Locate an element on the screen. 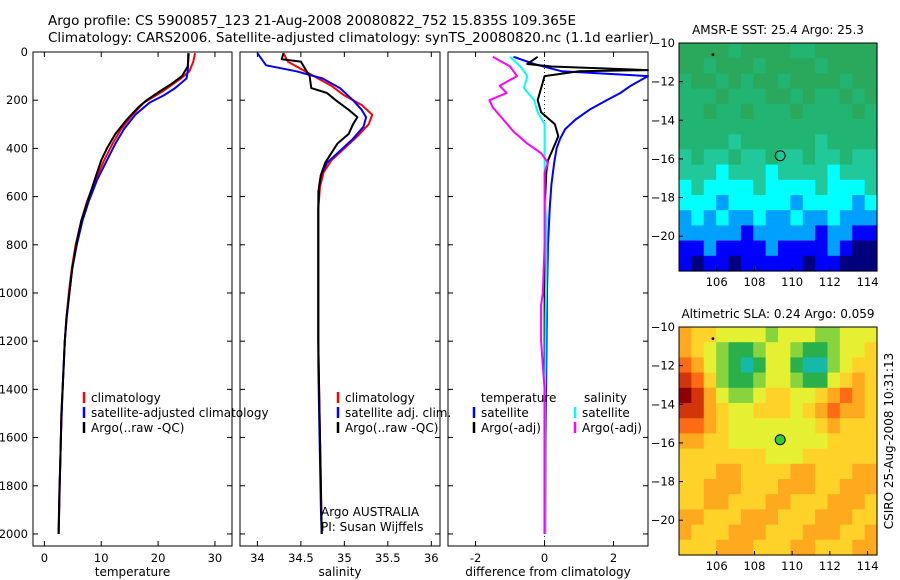  temperature-legend-item: climatology is located at coordinates (126, 398).